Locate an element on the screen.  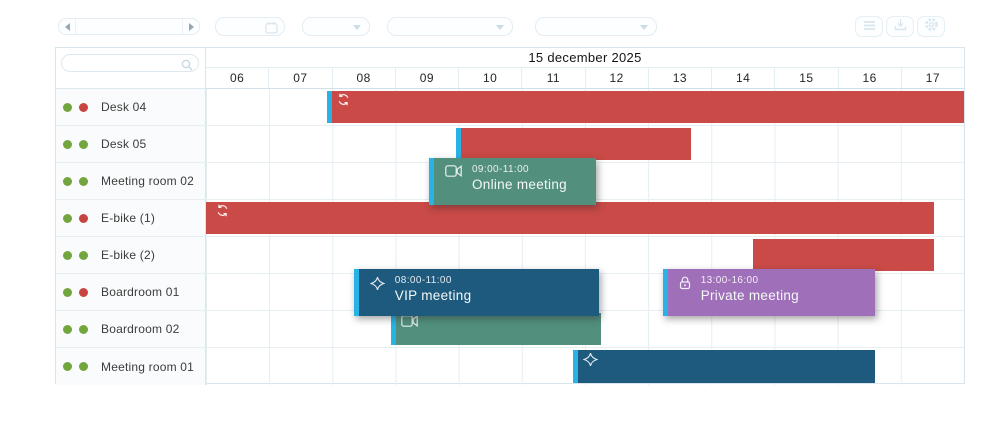
booking-bar: 09:00-11:00 Online meeting is located at coordinates (512, 181).